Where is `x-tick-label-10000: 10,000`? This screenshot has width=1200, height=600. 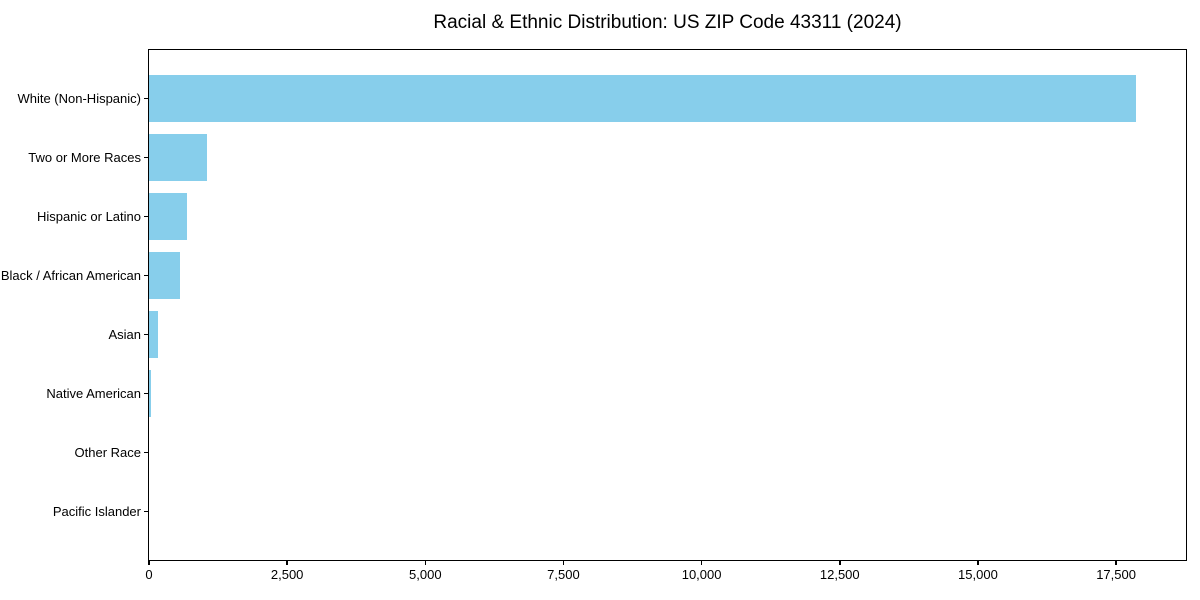 x-tick-label-10000: 10,000 is located at coordinates (701, 574).